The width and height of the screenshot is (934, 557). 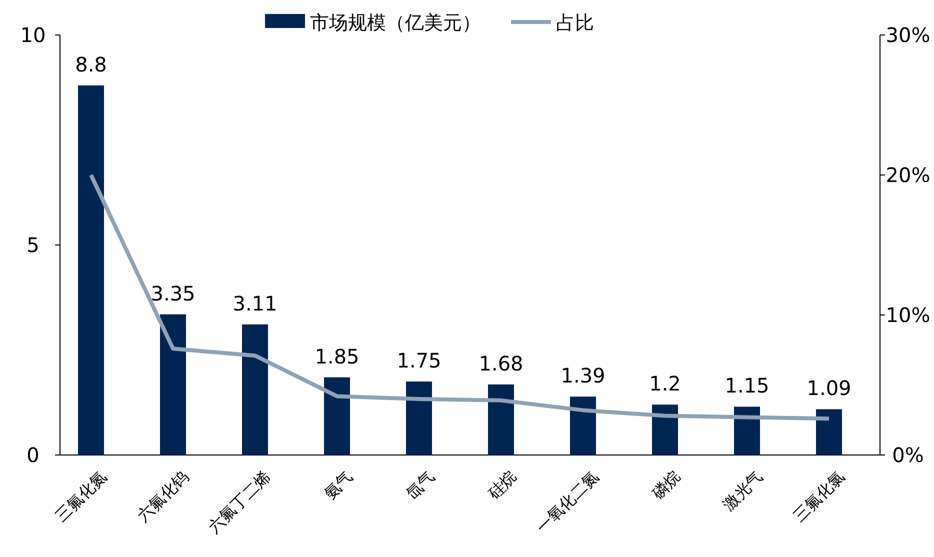 What do you see at coordinates (908, 455) in the screenshot?
I see `y2-tick-label: 0%` at bounding box center [908, 455].